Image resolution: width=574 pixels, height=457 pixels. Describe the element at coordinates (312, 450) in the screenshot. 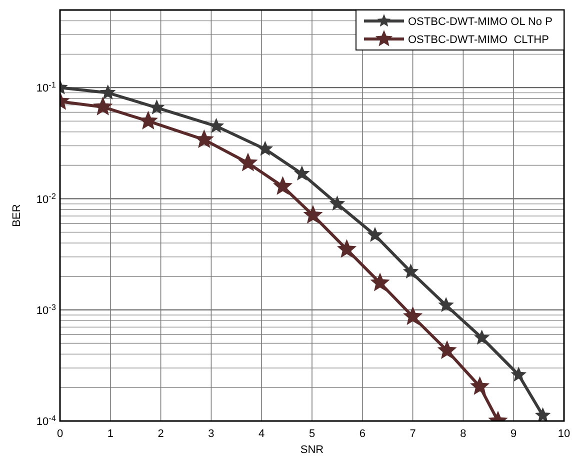

I see `x-axis-title: SNR` at that location.